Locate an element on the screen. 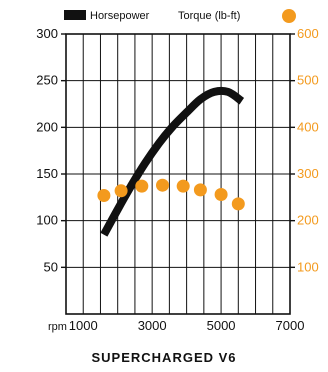 This screenshot has height=372, width=328. right-tick-label: 100 is located at coordinates (308, 266).